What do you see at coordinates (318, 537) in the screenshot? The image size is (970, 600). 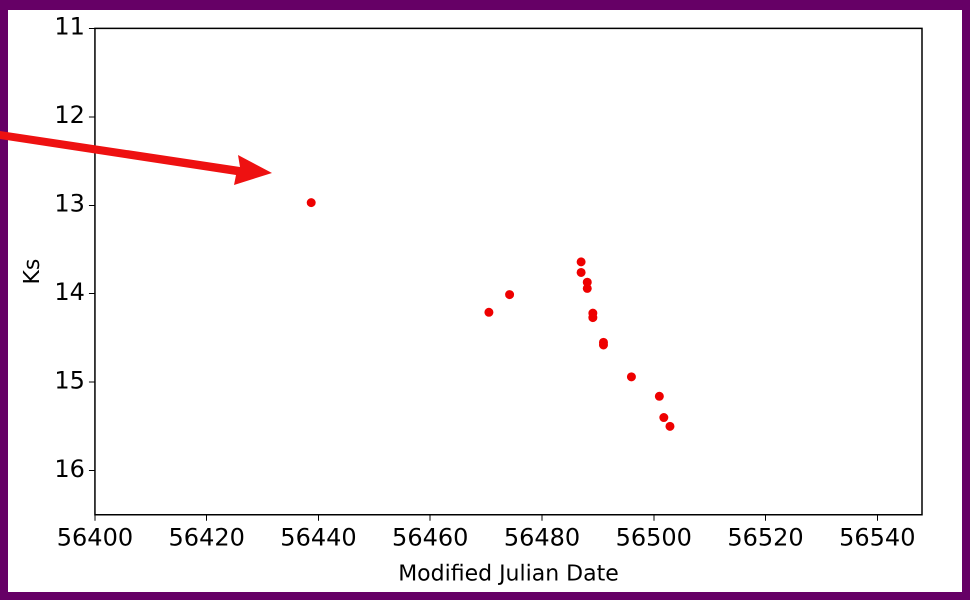 I see `x-tick-label: 56440` at bounding box center [318, 537].